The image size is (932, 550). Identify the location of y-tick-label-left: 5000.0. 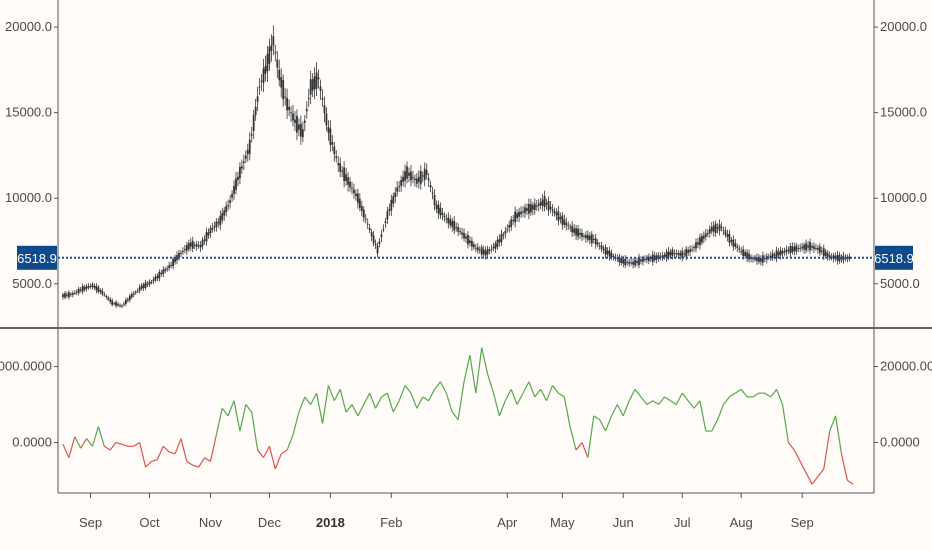
(32, 283).